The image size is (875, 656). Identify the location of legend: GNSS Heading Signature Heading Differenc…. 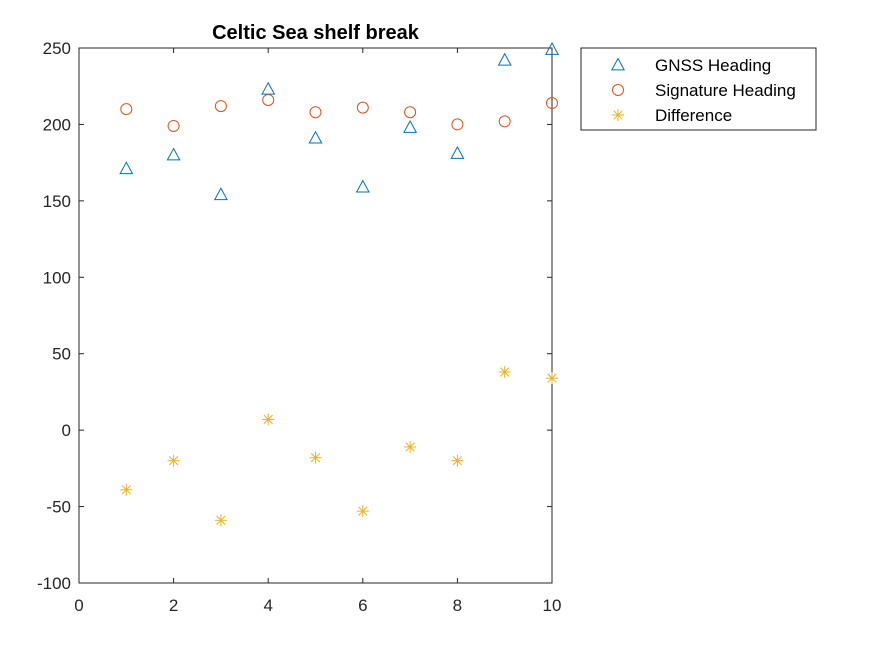
(698, 89).